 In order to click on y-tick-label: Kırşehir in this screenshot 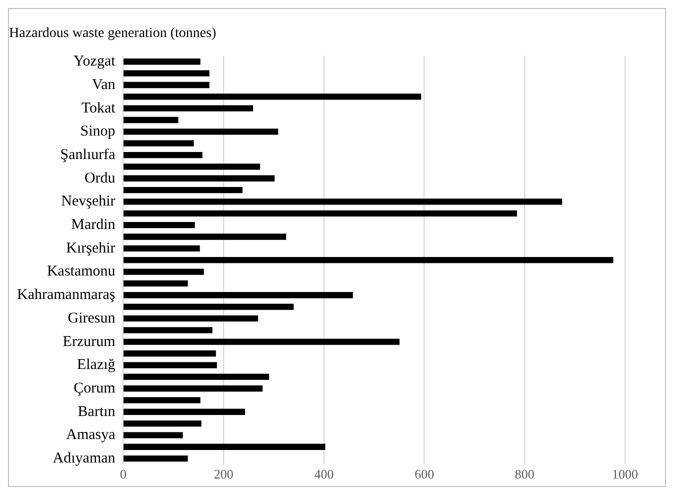, I will do `click(91, 248)`.